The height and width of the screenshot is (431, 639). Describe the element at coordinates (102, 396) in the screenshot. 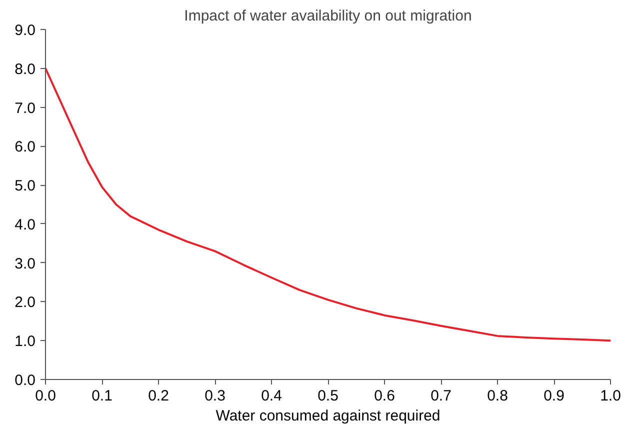

I see `x-tick-label: 0.1` at that location.